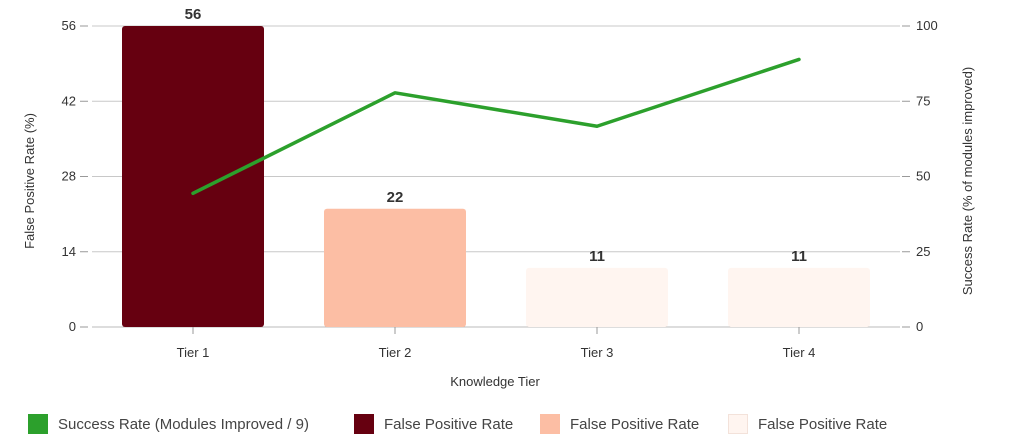 The height and width of the screenshot is (446, 1024). I want to click on x-tick-label: Tier 3, so click(597, 352).